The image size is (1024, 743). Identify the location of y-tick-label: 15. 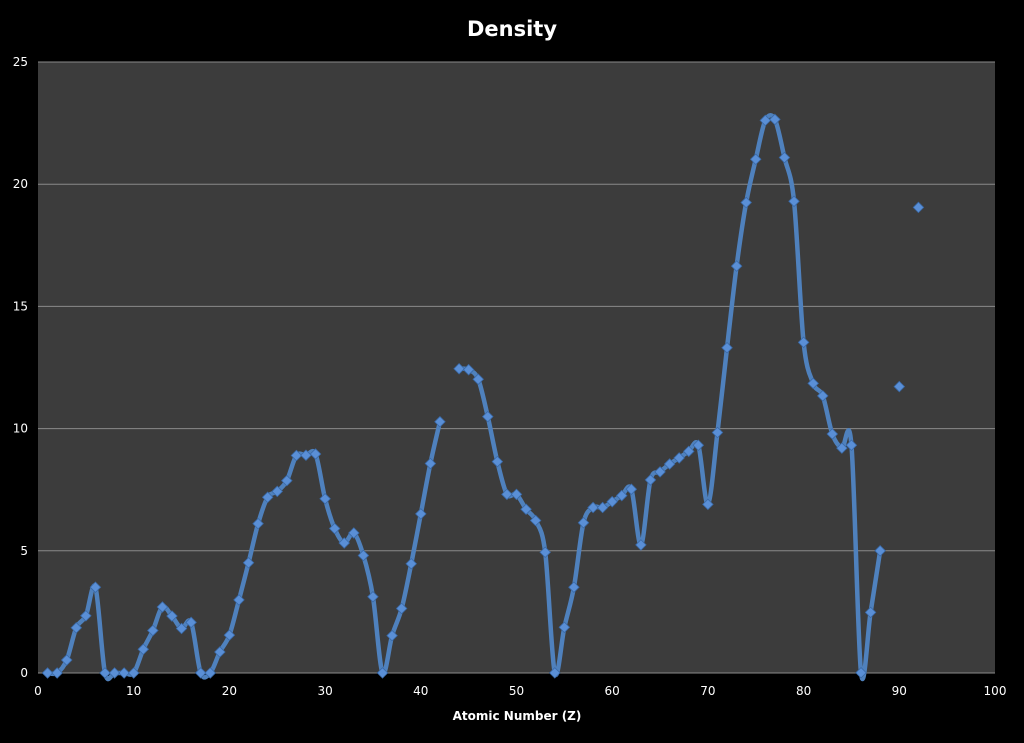
(20, 306).